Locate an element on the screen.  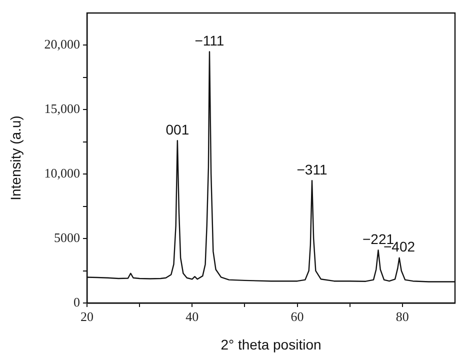
x-tick-label: 60 is located at coordinates (297, 316).